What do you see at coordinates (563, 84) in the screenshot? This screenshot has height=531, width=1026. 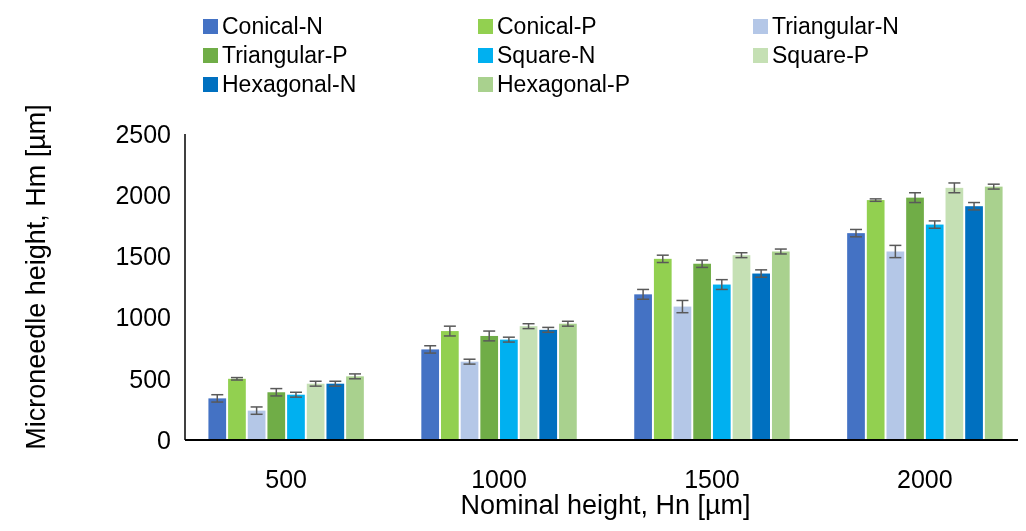 I see `legend-label: Hexagonal-P` at bounding box center [563, 84].